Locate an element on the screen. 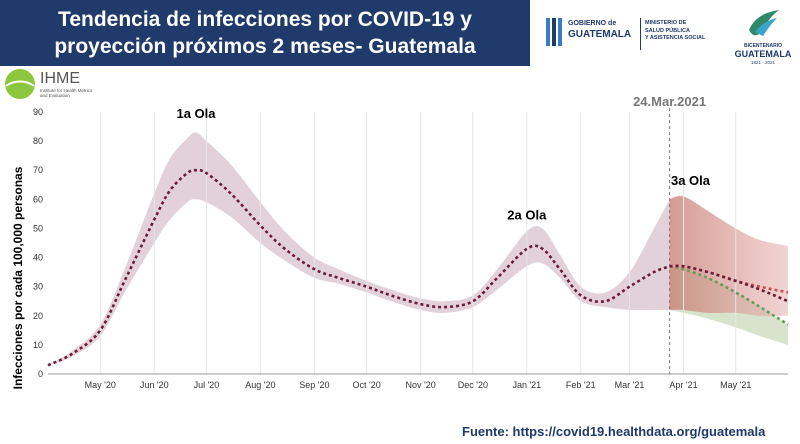 This screenshot has width=800, height=444. bicentenario-logo: BICENTENARIO GUATEMALA 1821 · 2021 is located at coordinates (763, 35).